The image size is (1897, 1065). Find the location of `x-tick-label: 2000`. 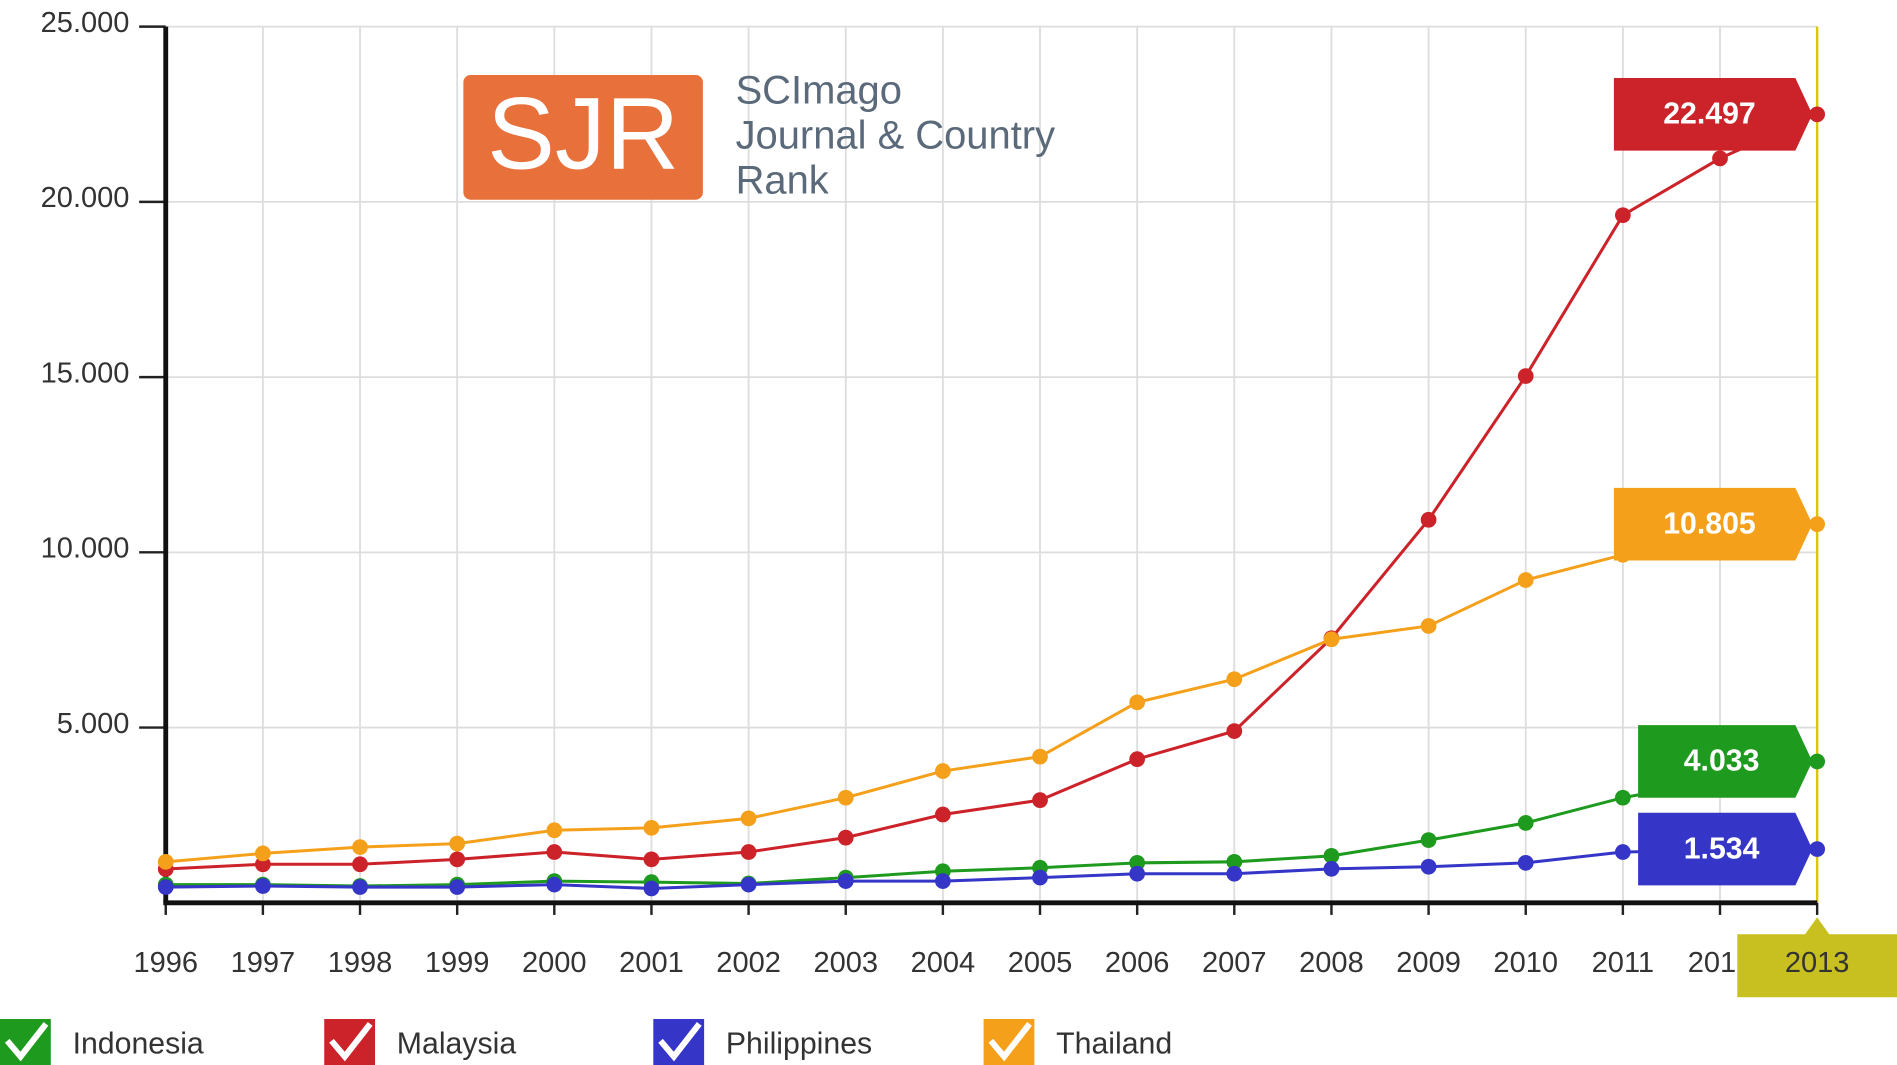

x-tick-label: 2000 is located at coordinates (554, 963).